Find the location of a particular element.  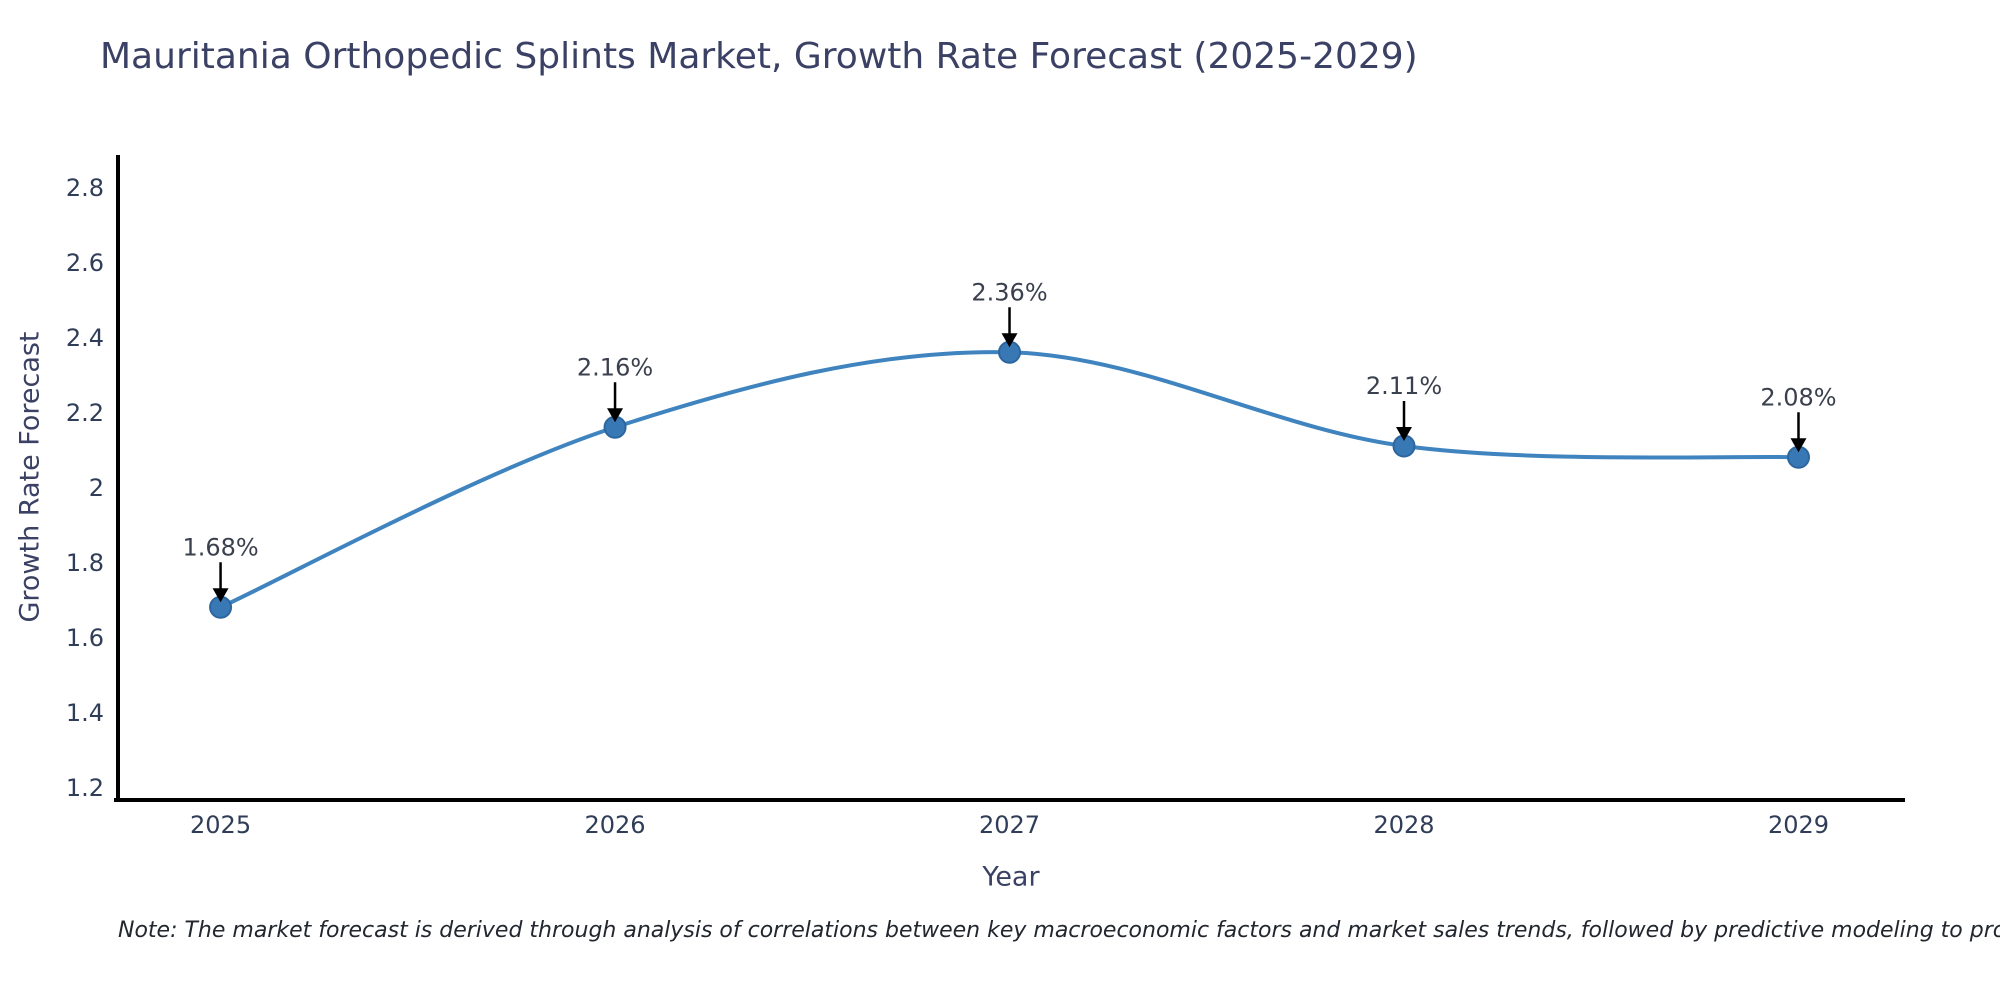

x-tick-label: 2028 is located at coordinates (1403, 825).